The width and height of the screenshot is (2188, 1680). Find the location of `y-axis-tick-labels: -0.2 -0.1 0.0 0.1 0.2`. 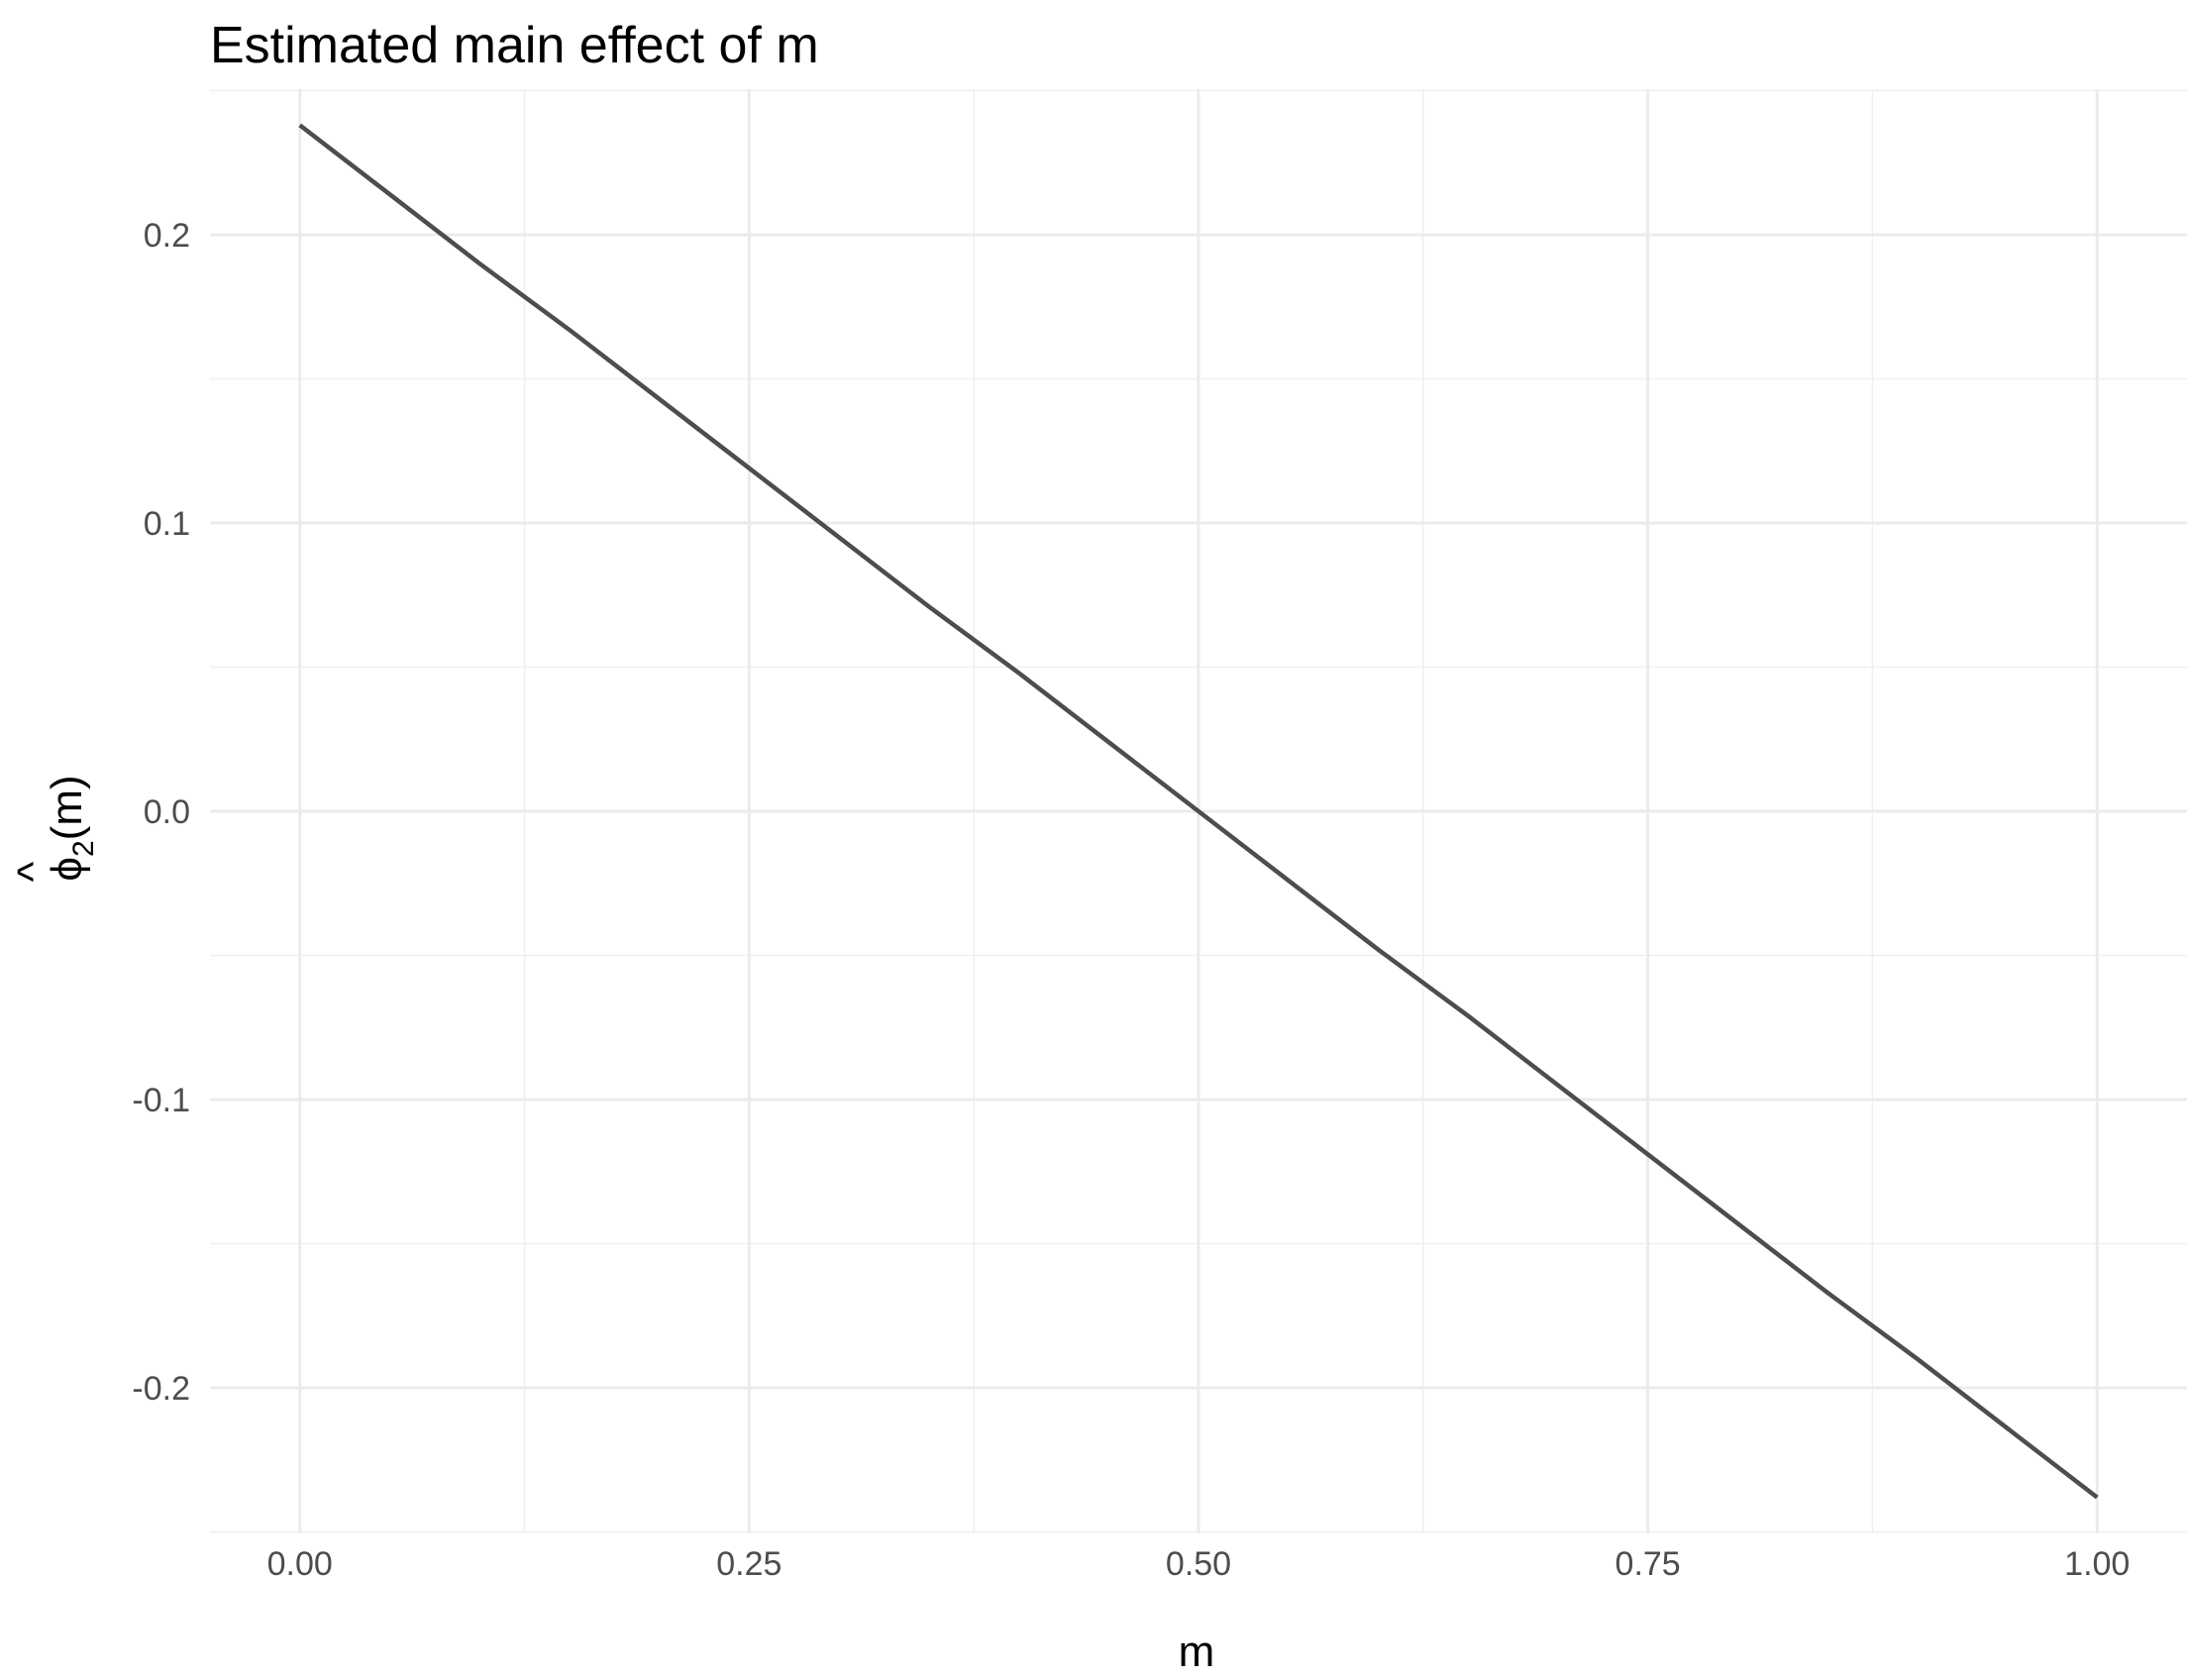

y-axis-tick-labels: -0.2 -0.1 0.0 0.1 0.2 is located at coordinates (161, 812).